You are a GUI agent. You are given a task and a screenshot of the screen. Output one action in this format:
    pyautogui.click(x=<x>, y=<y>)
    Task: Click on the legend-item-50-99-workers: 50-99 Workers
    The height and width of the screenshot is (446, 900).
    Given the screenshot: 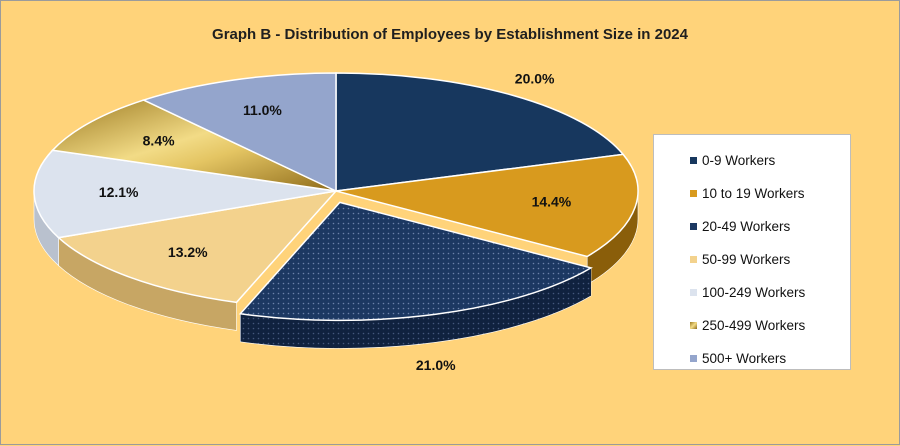 What is the action you would take?
    pyautogui.click(x=770, y=259)
    